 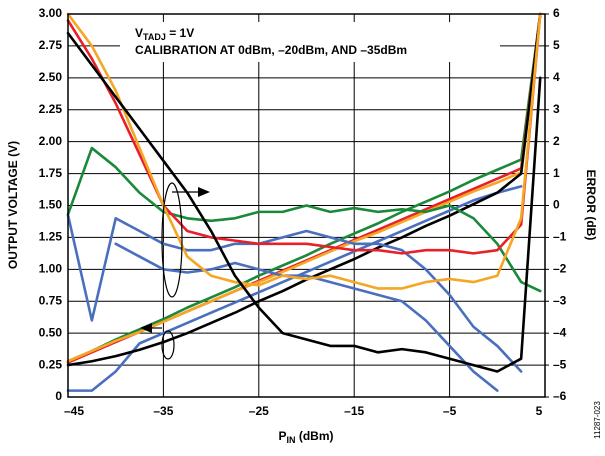 I want to click on y2-tick-label: 4, so click(x=556, y=77).